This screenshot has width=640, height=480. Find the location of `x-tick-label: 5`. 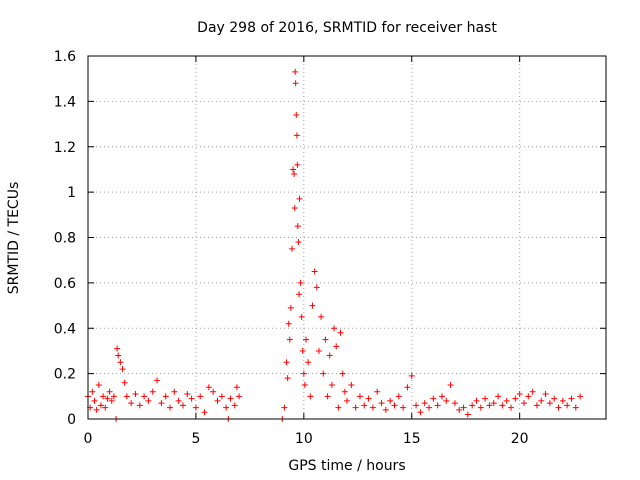

x-tick-label: 5 is located at coordinates (195, 439).